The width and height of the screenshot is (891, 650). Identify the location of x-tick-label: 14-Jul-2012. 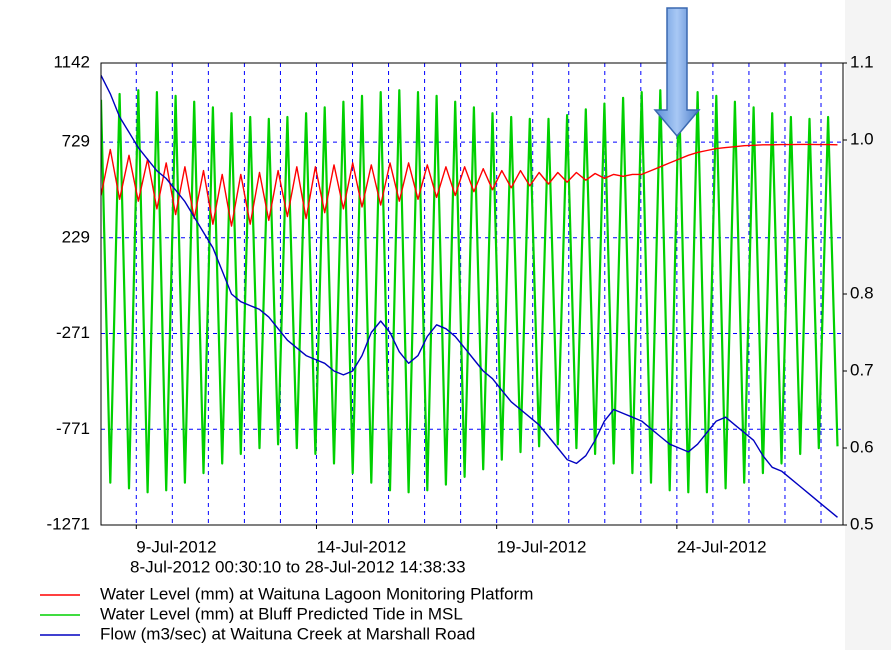
(361, 546).